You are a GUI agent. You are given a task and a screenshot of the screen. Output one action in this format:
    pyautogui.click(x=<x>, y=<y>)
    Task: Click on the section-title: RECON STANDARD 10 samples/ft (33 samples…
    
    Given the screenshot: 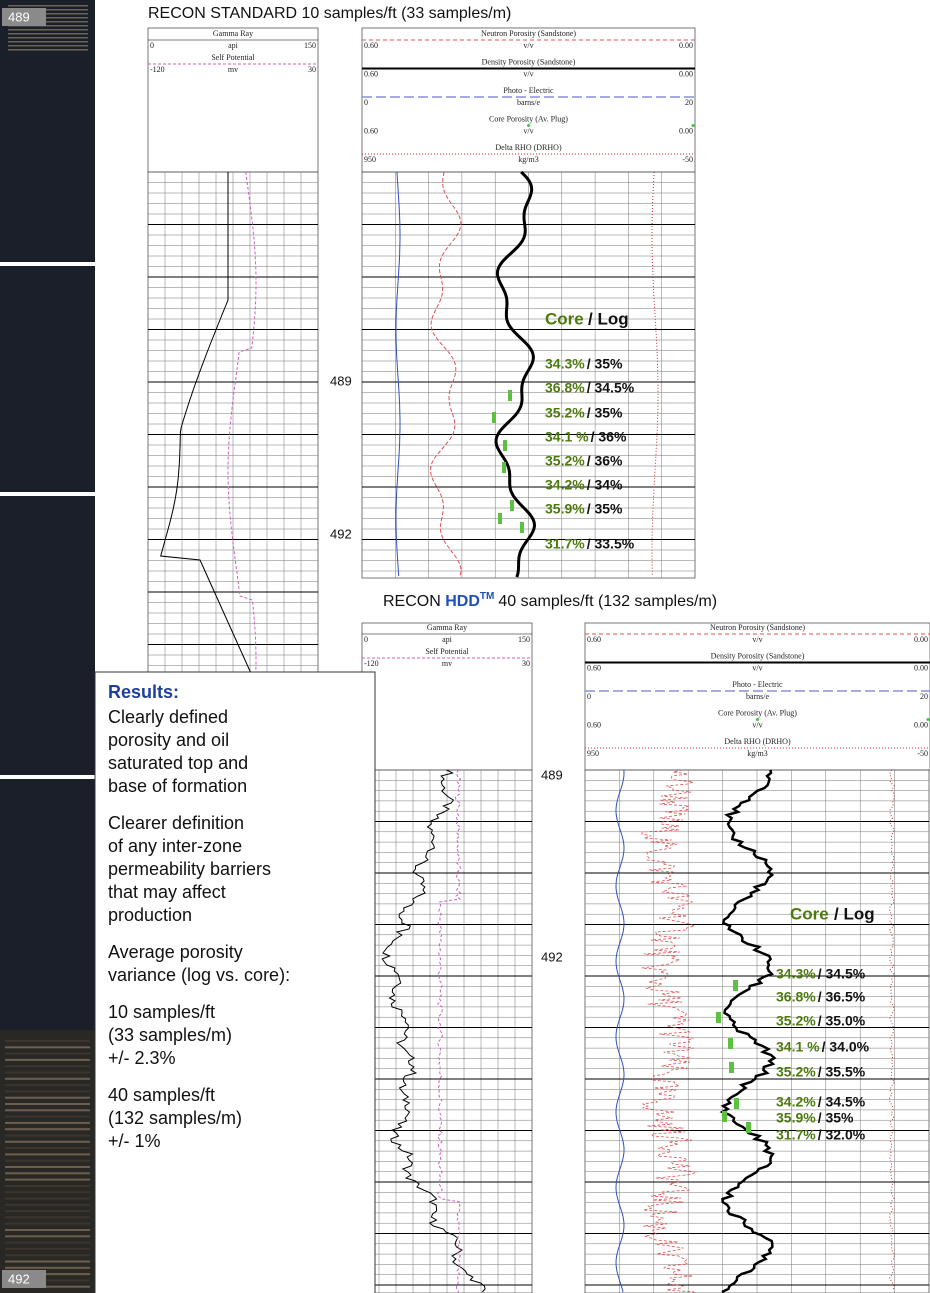 What is the action you would take?
    pyautogui.click(x=329, y=13)
    